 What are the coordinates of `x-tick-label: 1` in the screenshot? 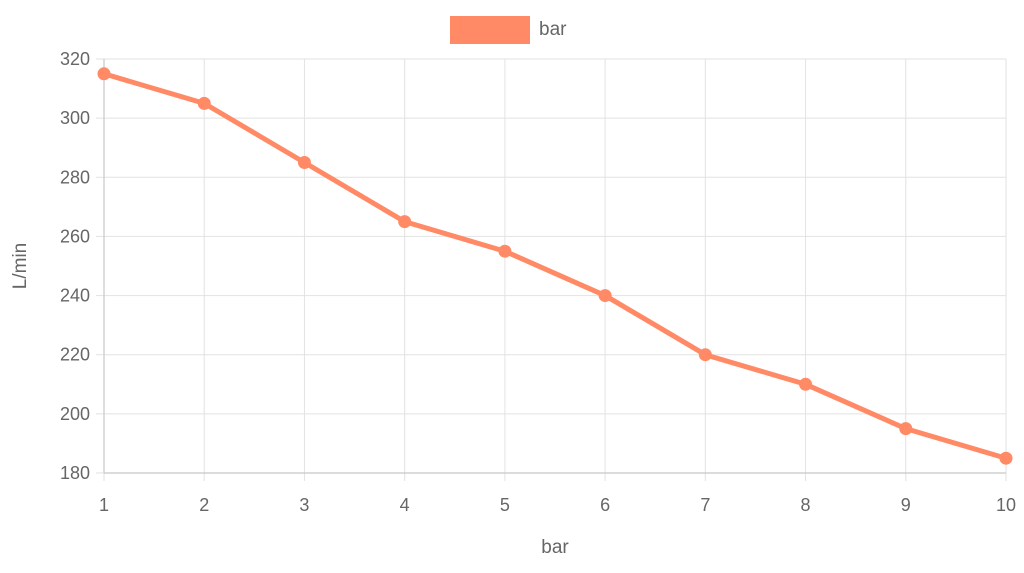 It's located at (104, 505).